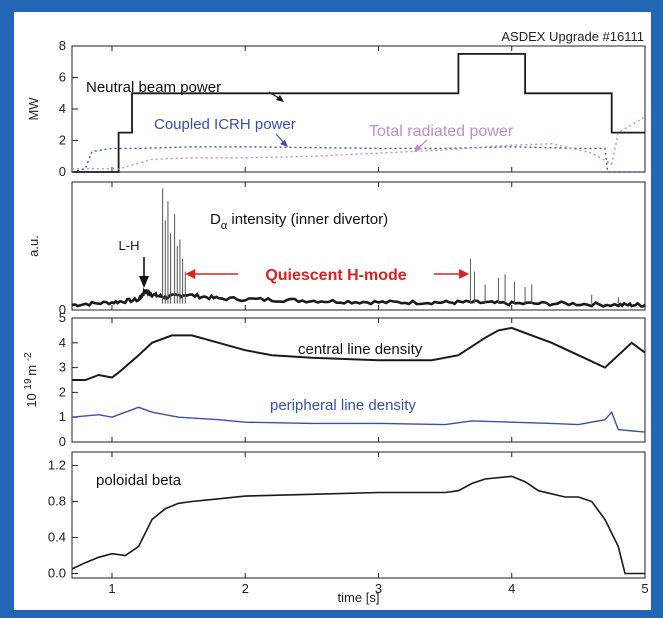 The image size is (663, 618). I want to click on label-quiescent-h-mode: Quiescent H-mode, so click(335, 275).